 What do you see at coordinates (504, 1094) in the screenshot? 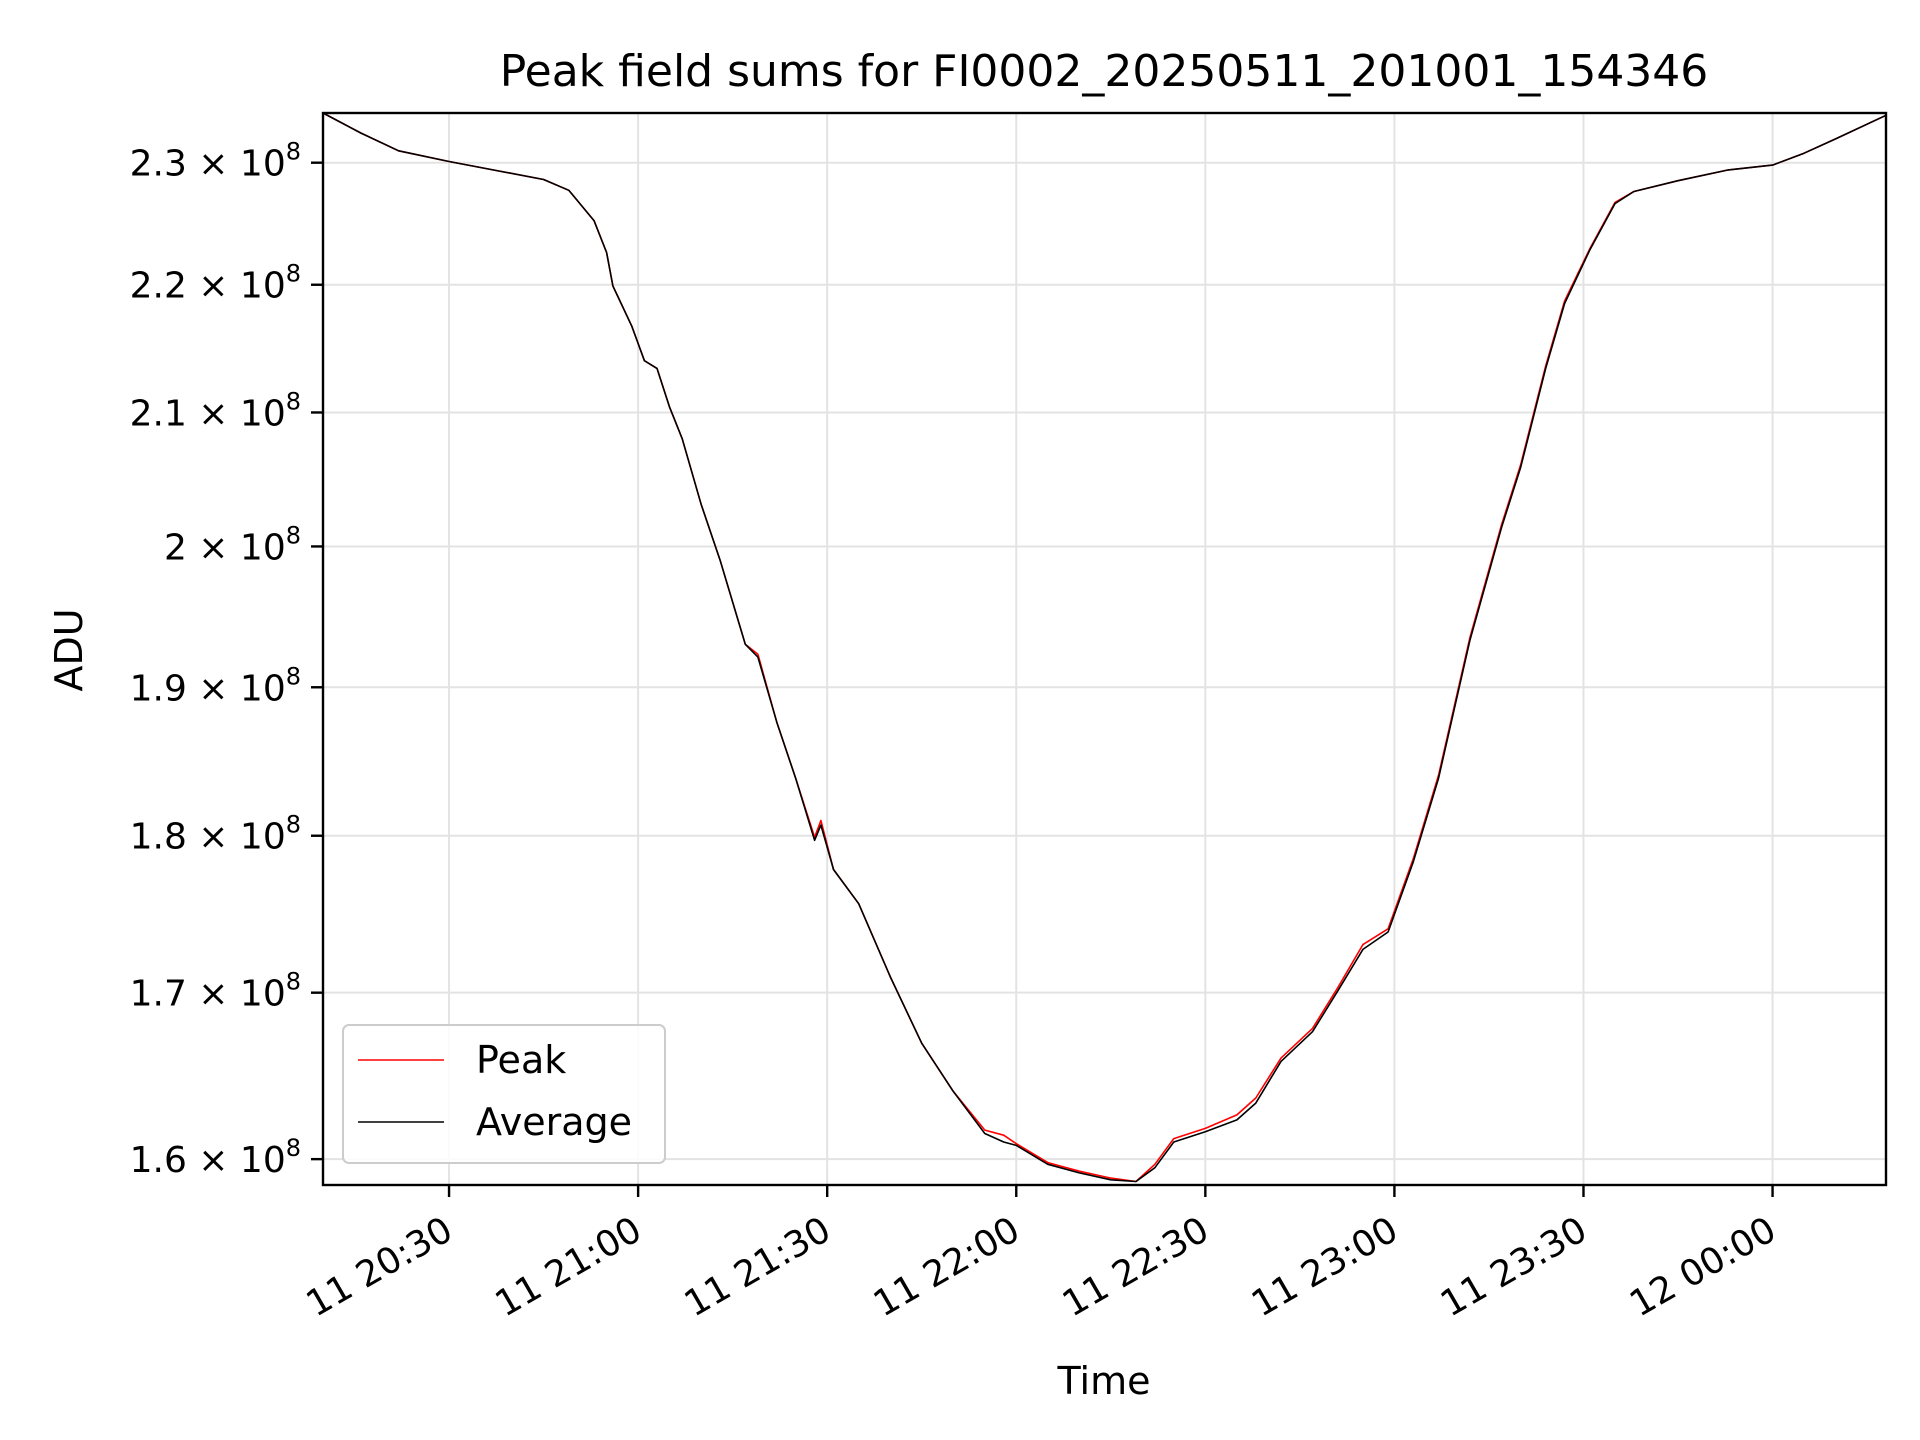
I see `legend: Peak Average` at bounding box center [504, 1094].